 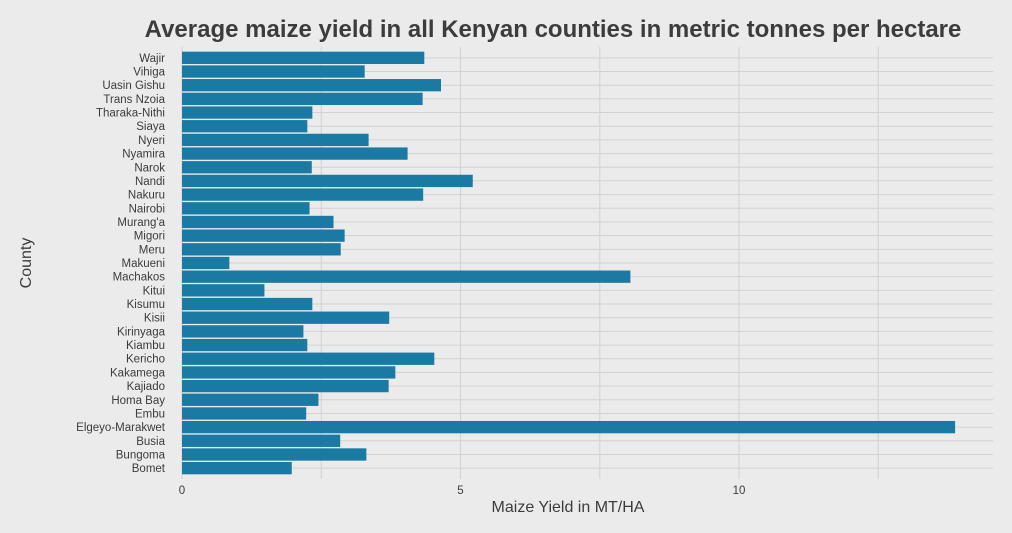 I want to click on y-tick-label: Migori, so click(x=149, y=237).